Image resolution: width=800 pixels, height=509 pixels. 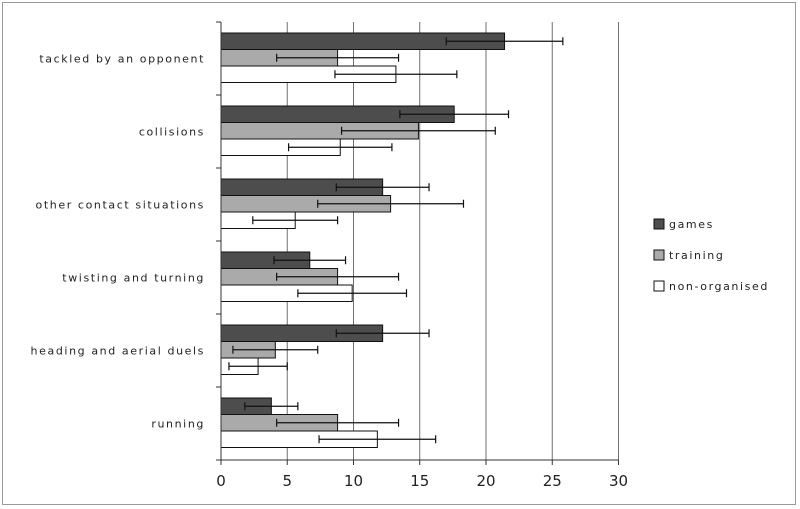 What do you see at coordinates (691, 224) in the screenshot?
I see `legend-label: games` at bounding box center [691, 224].